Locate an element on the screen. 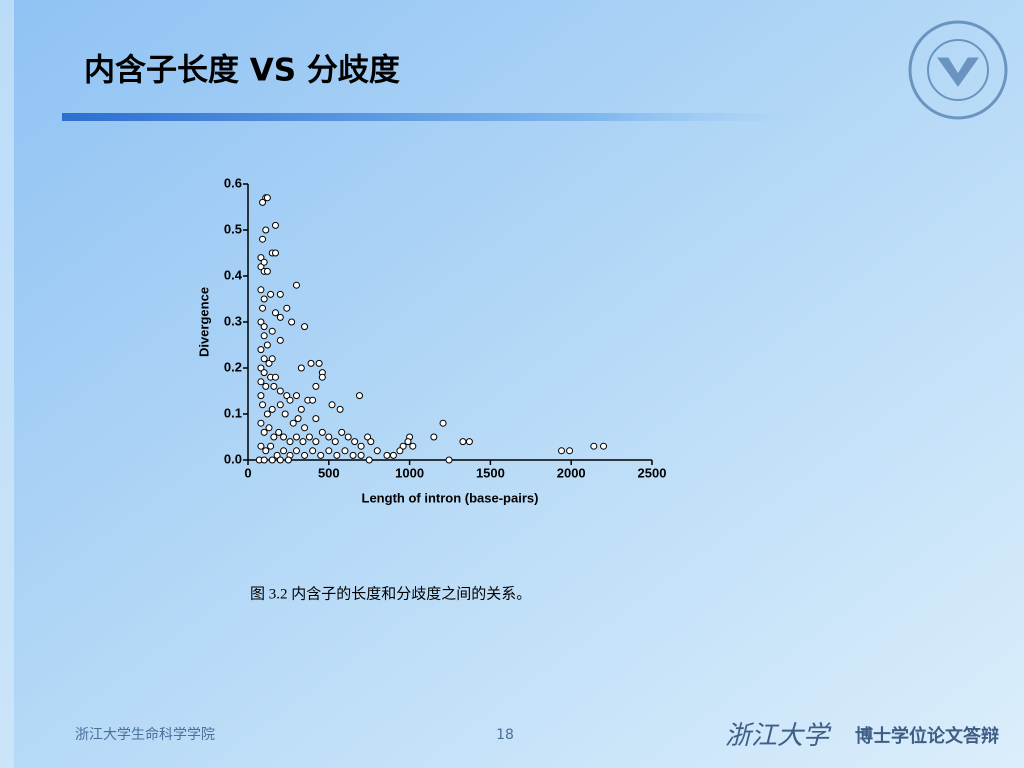 This screenshot has width=1024, height=768. x-tick-label: 1000 is located at coordinates (409, 472).